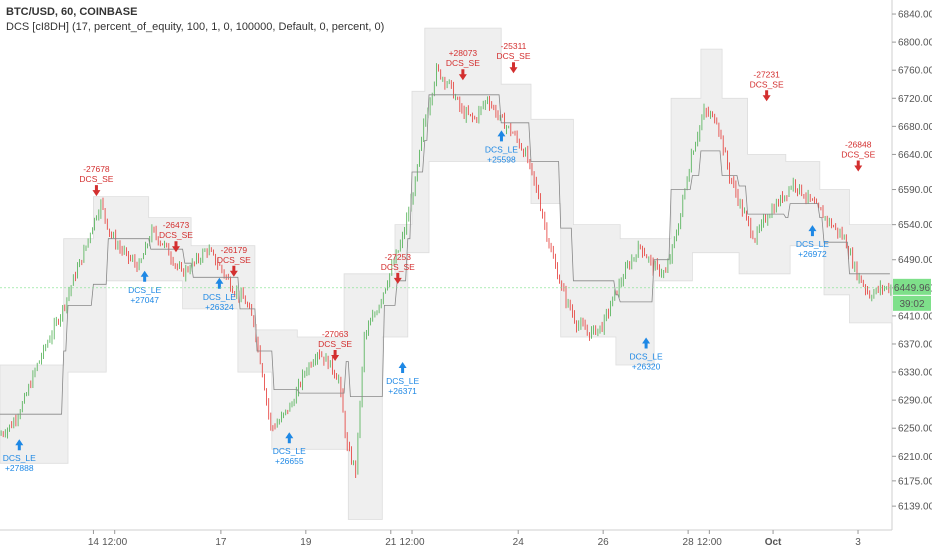 The width and height of the screenshot is (932, 550). Describe the element at coordinates (766, 74) in the screenshot. I see `short-signal-value: -27231` at that location.